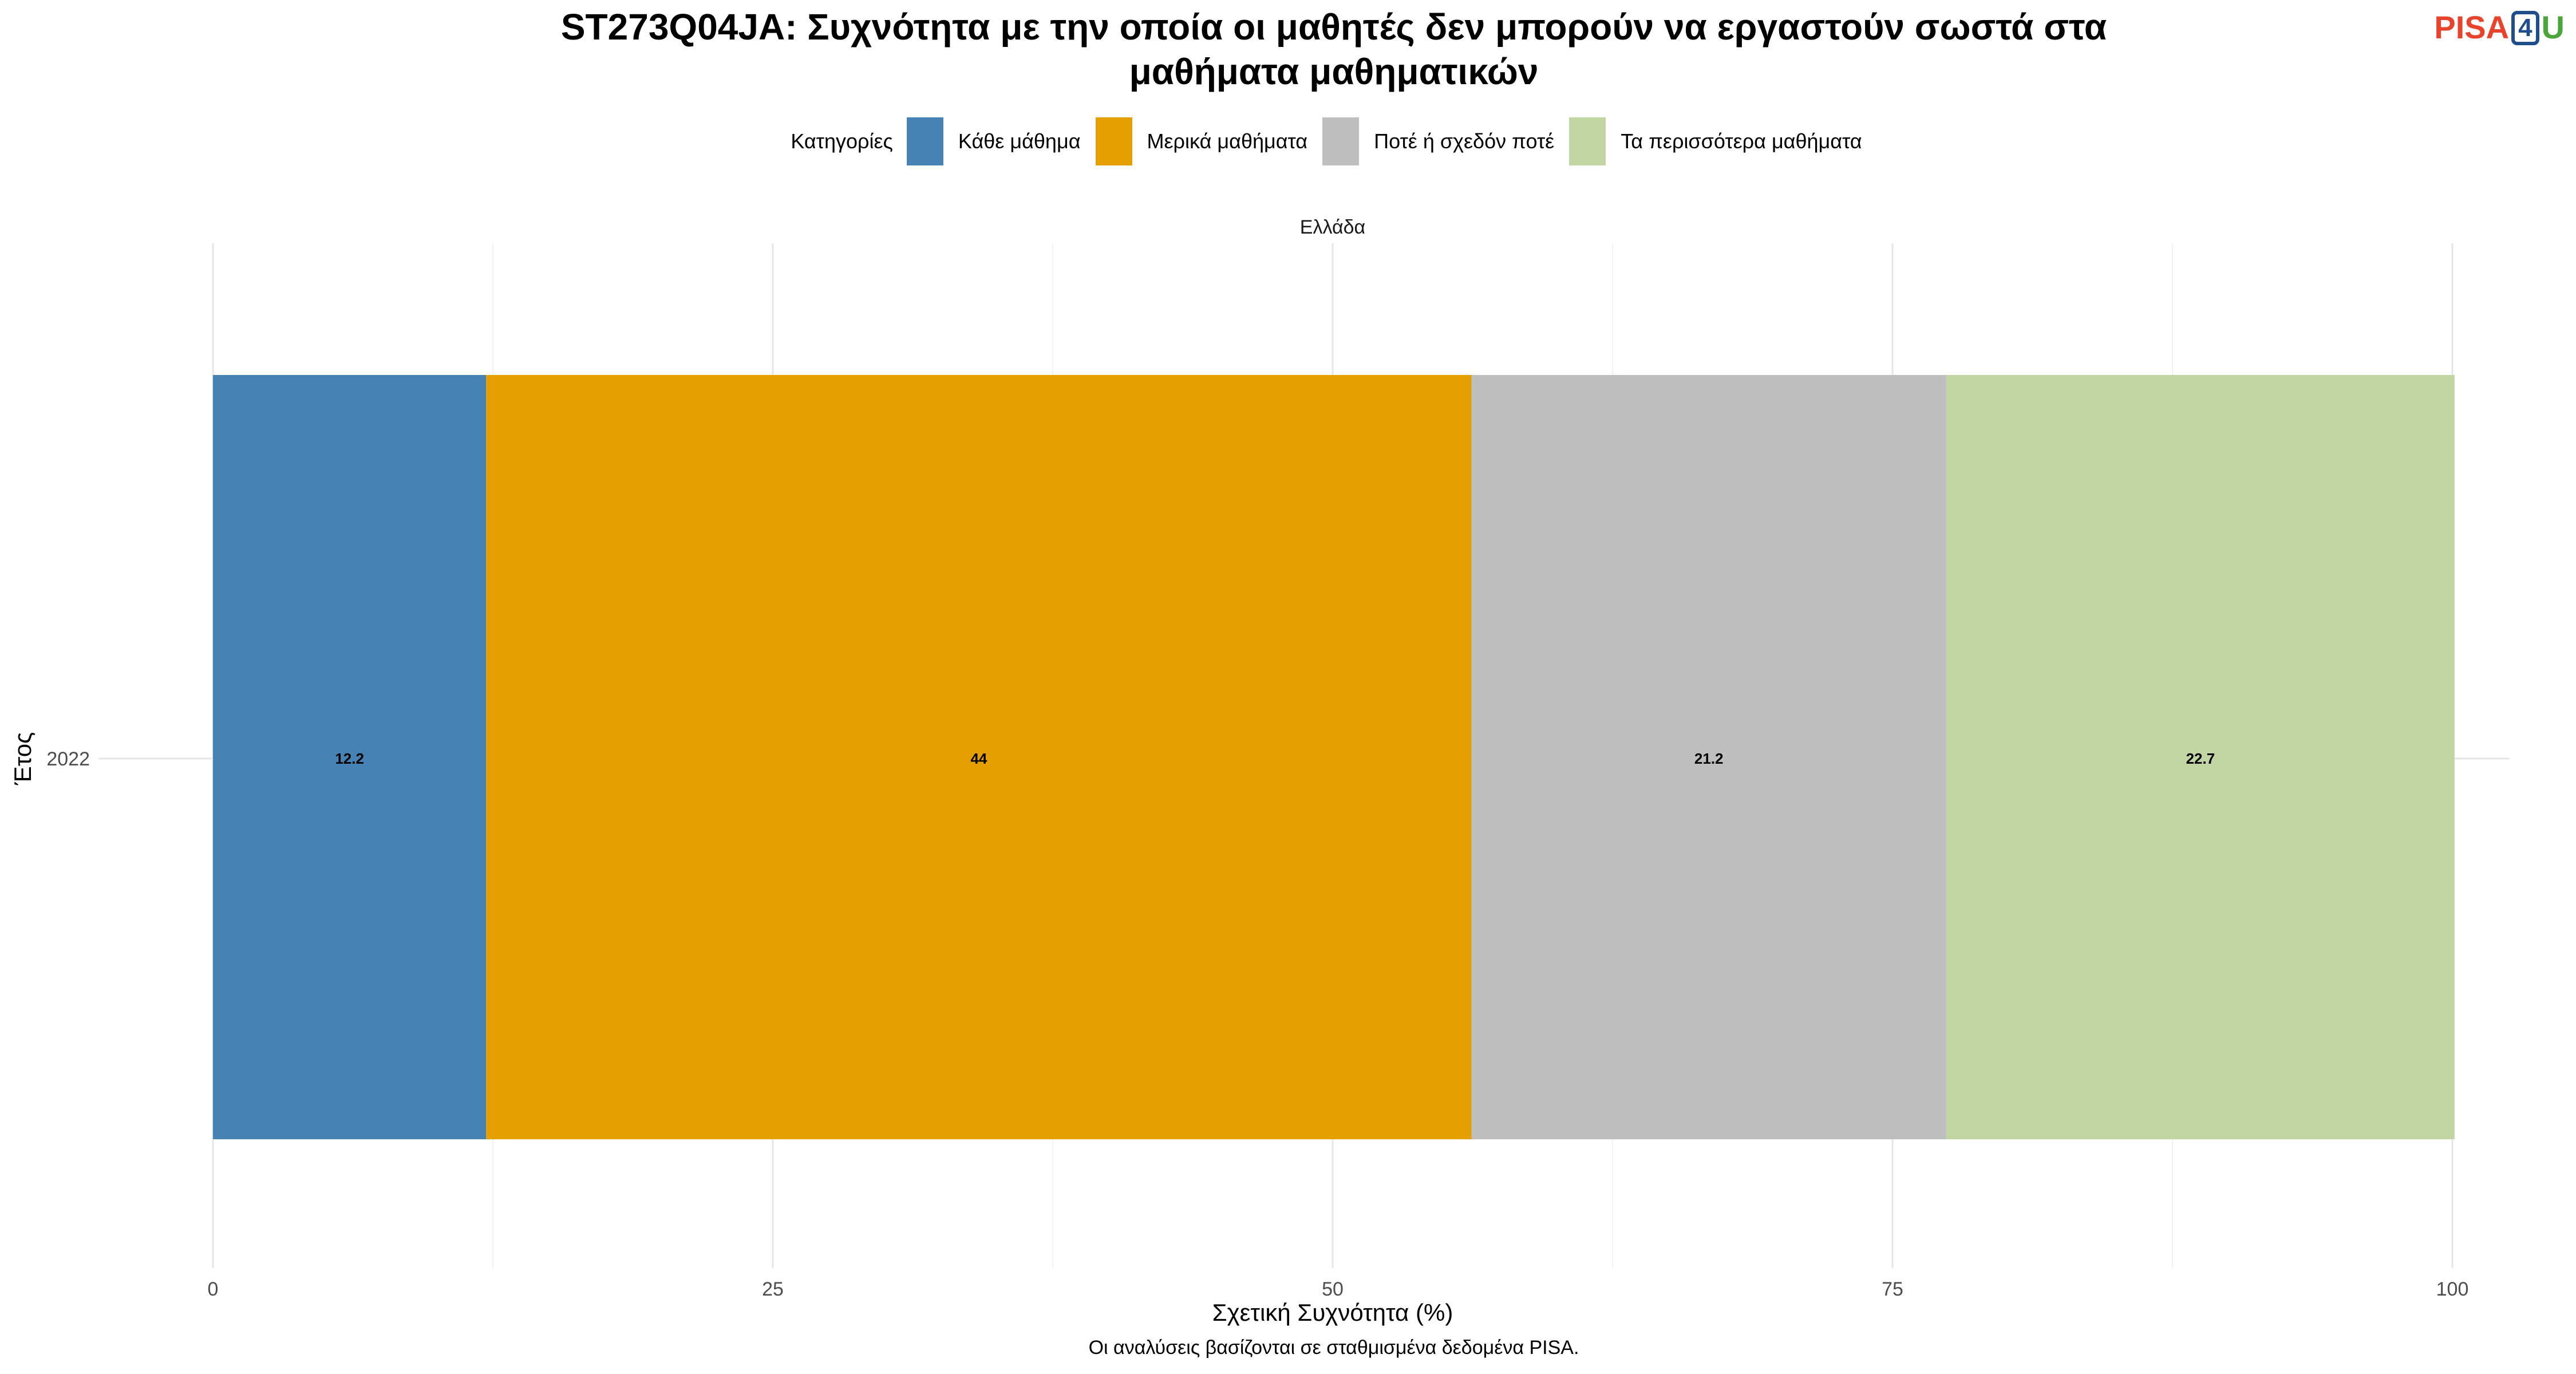  I want to click on legend-label: Τα περισσότερα μαθήματα, so click(1741, 141).